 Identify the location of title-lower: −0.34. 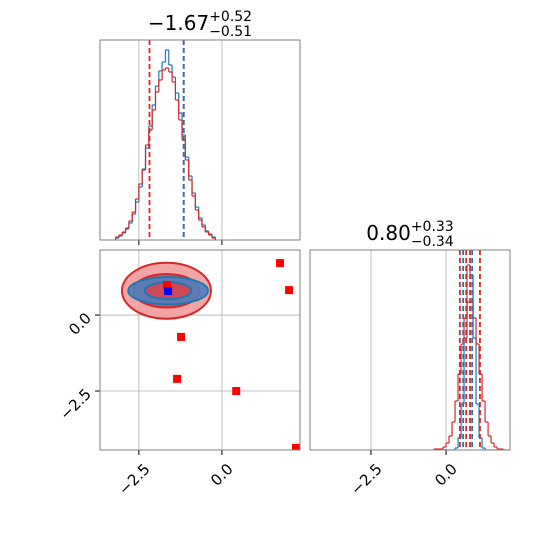
(432, 242).